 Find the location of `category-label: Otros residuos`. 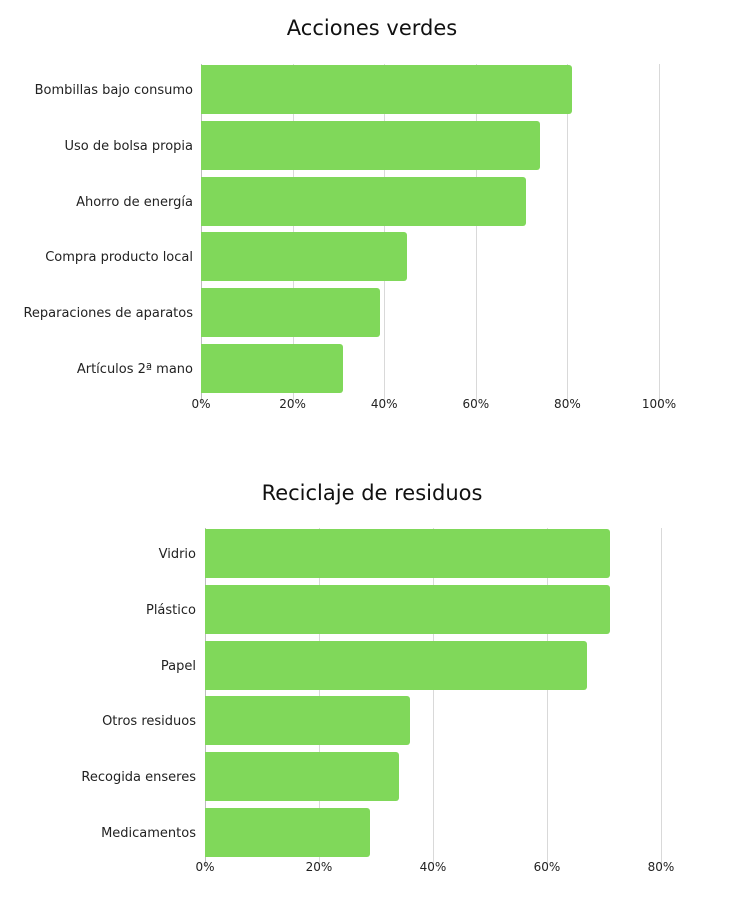

category-label: Otros residuos is located at coordinates (149, 722).